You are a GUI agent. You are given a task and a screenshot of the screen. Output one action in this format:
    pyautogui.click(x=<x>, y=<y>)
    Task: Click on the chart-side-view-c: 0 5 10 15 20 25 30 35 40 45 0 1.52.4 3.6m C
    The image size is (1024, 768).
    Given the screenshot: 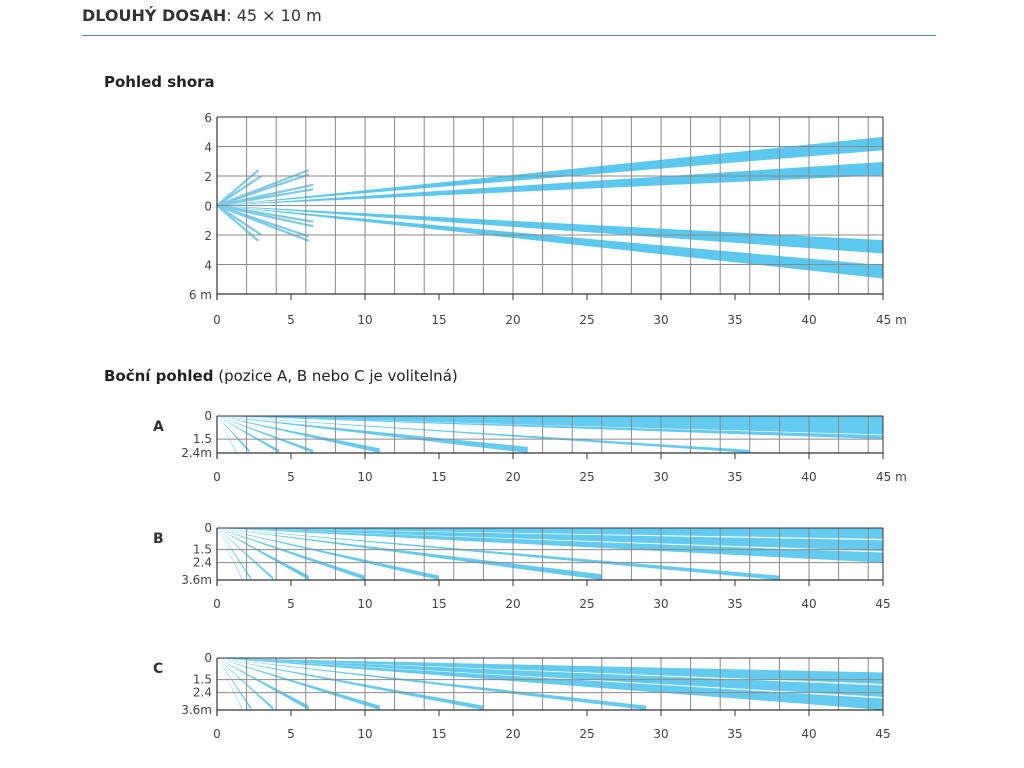 What is the action you would take?
    pyautogui.click(x=522, y=696)
    